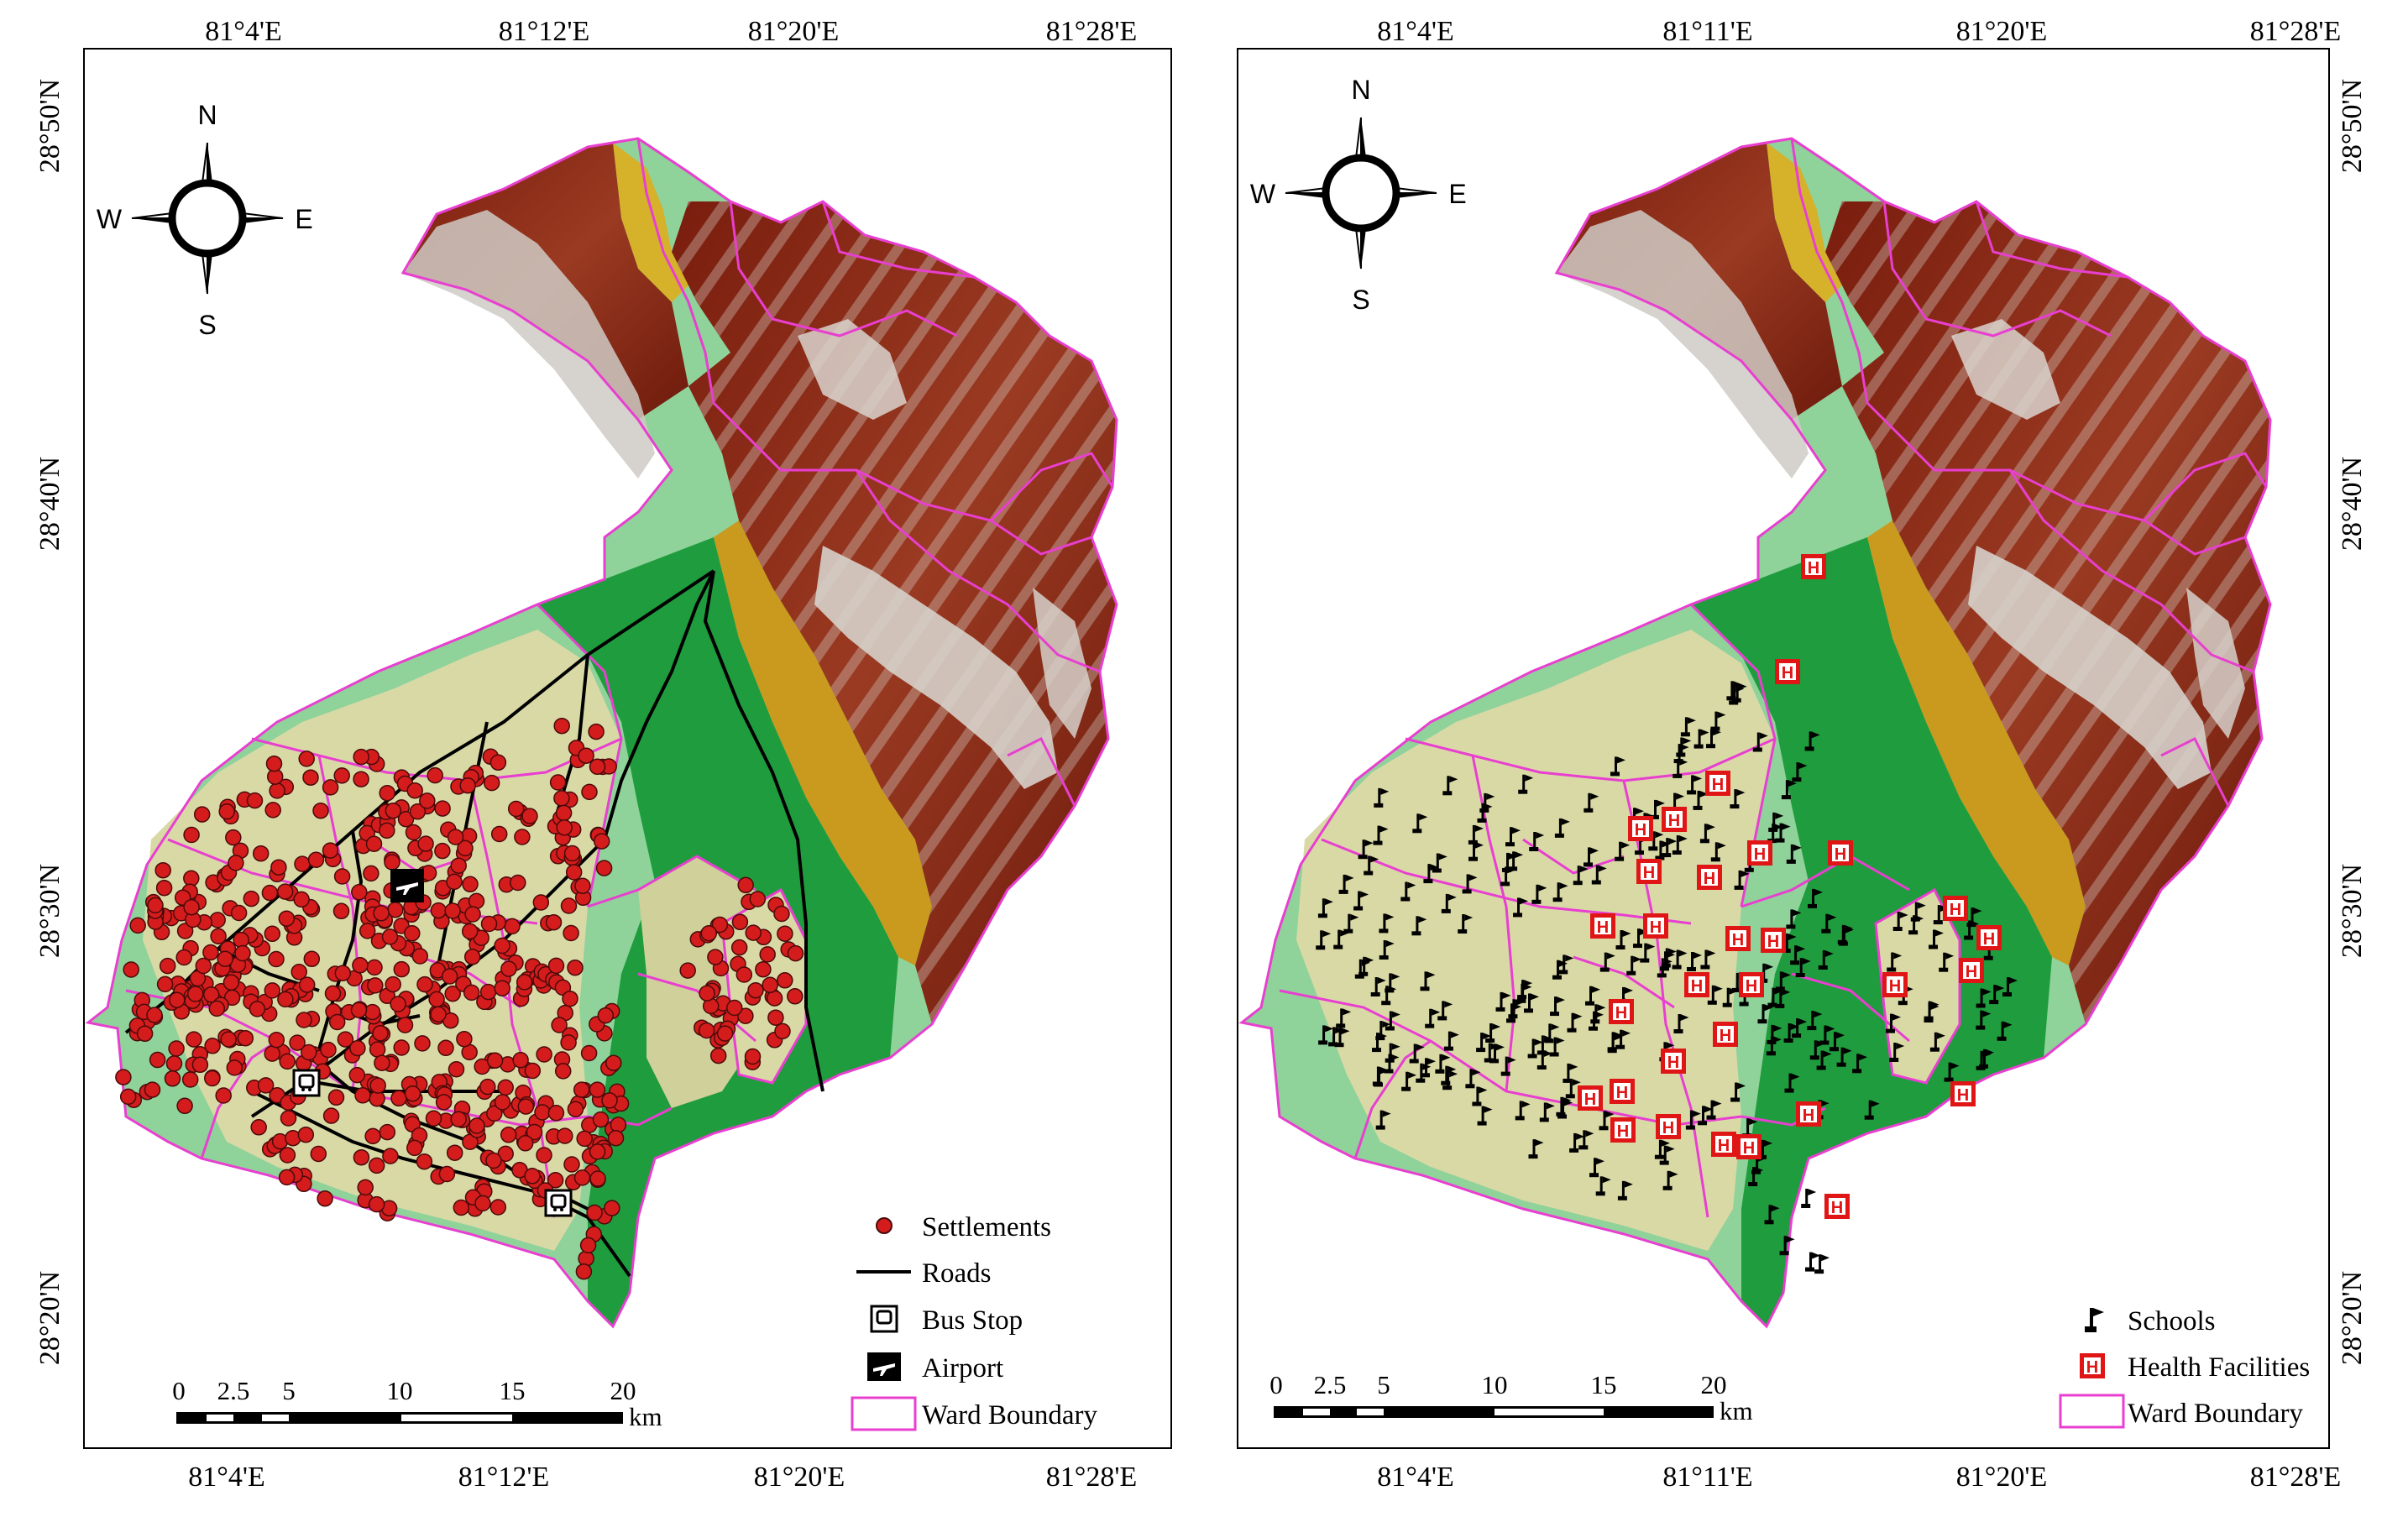 Image resolution: width=2408 pixels, height=1522 pixels. What do you see at coordinates (885, 1225) in the screenshot?
I see `settlement-dot-icon` at bounding box center [885, 1225].